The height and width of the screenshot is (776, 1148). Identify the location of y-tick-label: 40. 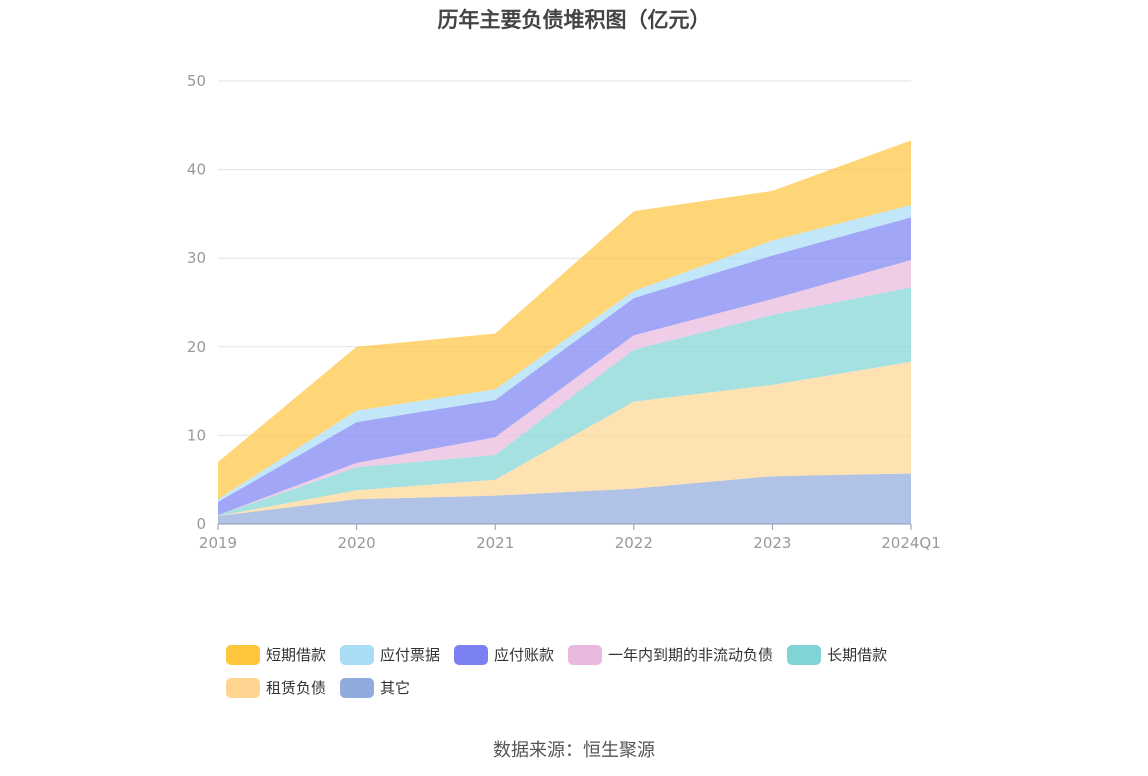
(196, 170).